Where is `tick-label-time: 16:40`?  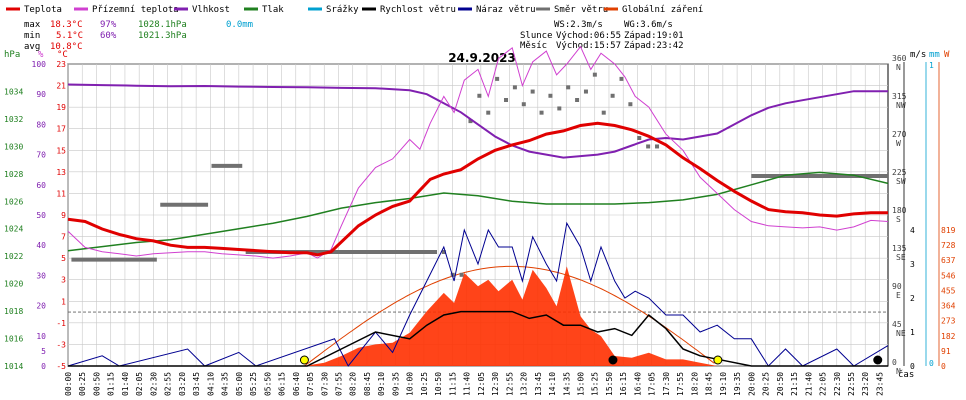
tick-label-time: 16:40 is located at coordinates (637, 384).